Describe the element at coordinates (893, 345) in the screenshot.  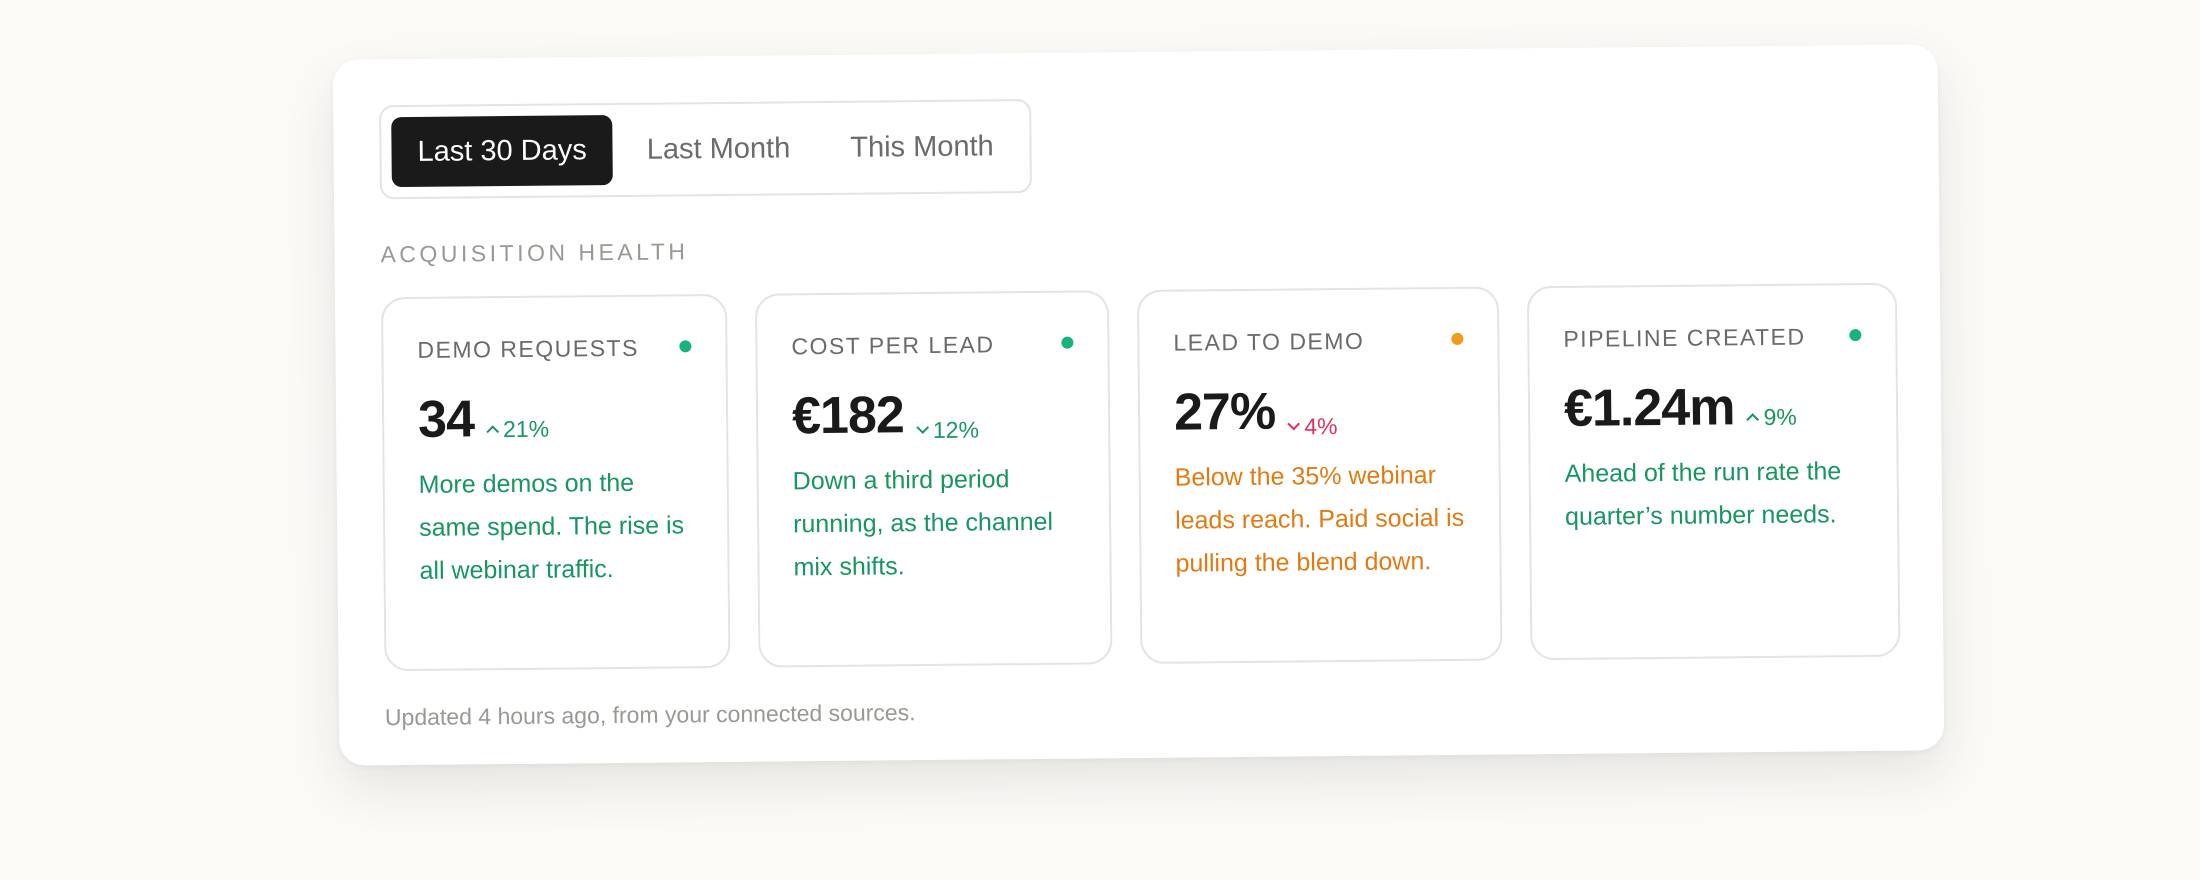
I see `card-title: COST PER LEAD` at that location.